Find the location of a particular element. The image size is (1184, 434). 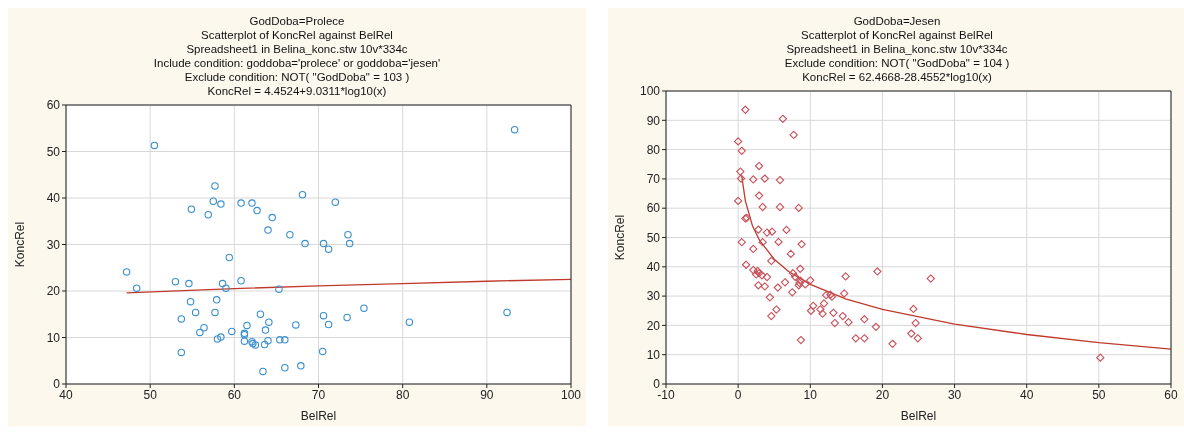

y-tick-label: 90 is located at coordinates (653, 120).